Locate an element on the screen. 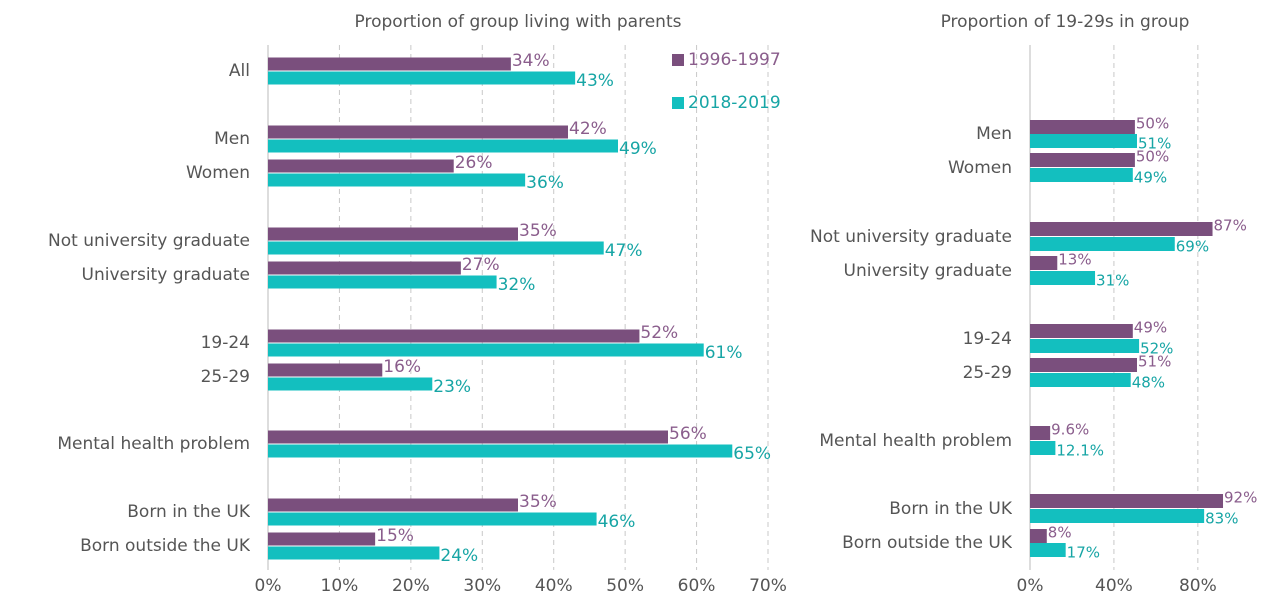 This screenshot has height=602, width=1275. value-label: 27% is located at coordinates (481, 265).